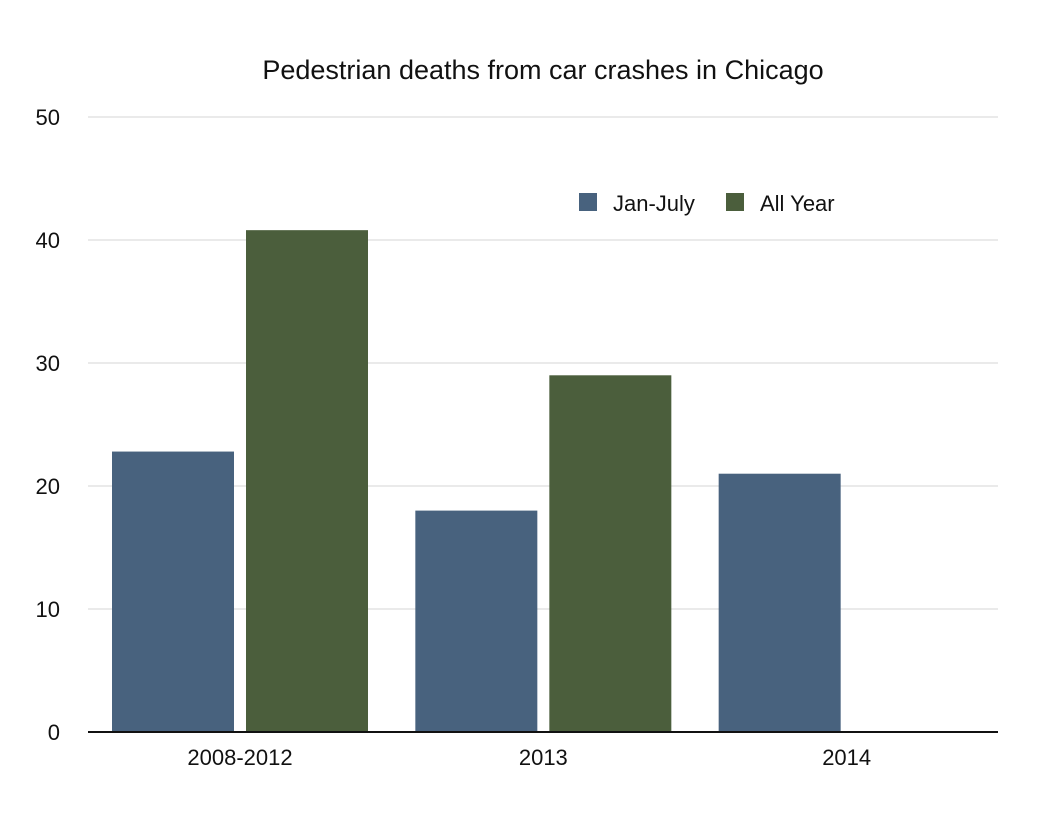 The height and width of the screenshot is (822, 1058). What do you see at coordinates (588, 202) in the screenshot?
I see `legend-swatch-jan-july` at bounding box center [588, 202].